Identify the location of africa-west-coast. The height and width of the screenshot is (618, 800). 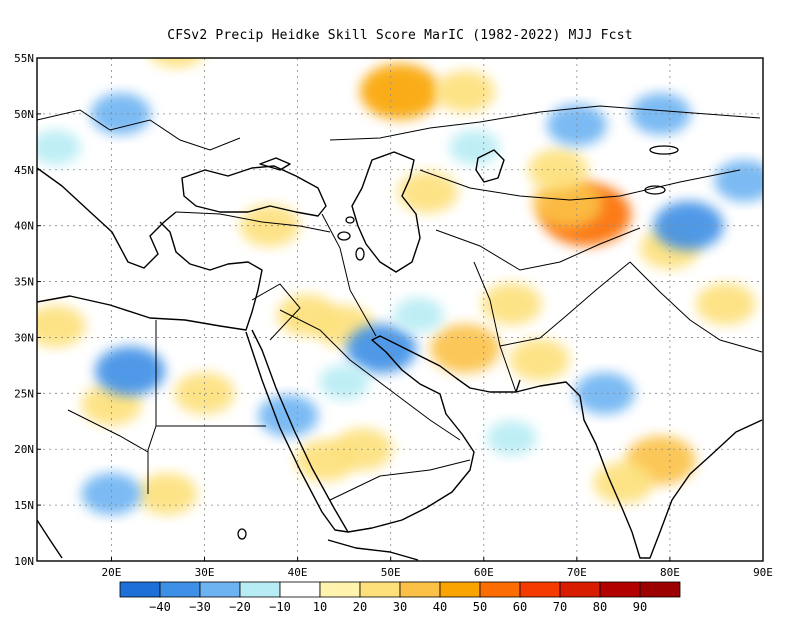
(50, 539).